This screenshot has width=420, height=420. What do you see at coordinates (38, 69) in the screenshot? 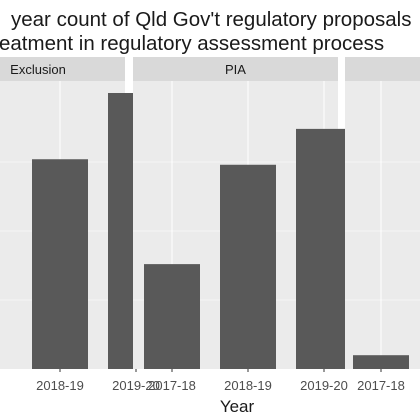
I see `facet-strip-label: Exclusion` at bounding box center [38, 69].